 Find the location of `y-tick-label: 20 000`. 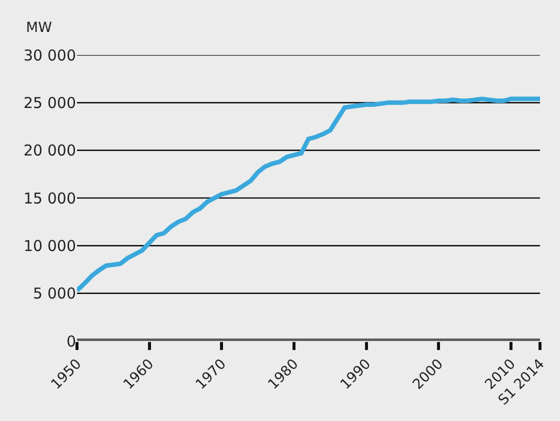

y-tick-label: 20 000 is located at coordinates (50, 151).